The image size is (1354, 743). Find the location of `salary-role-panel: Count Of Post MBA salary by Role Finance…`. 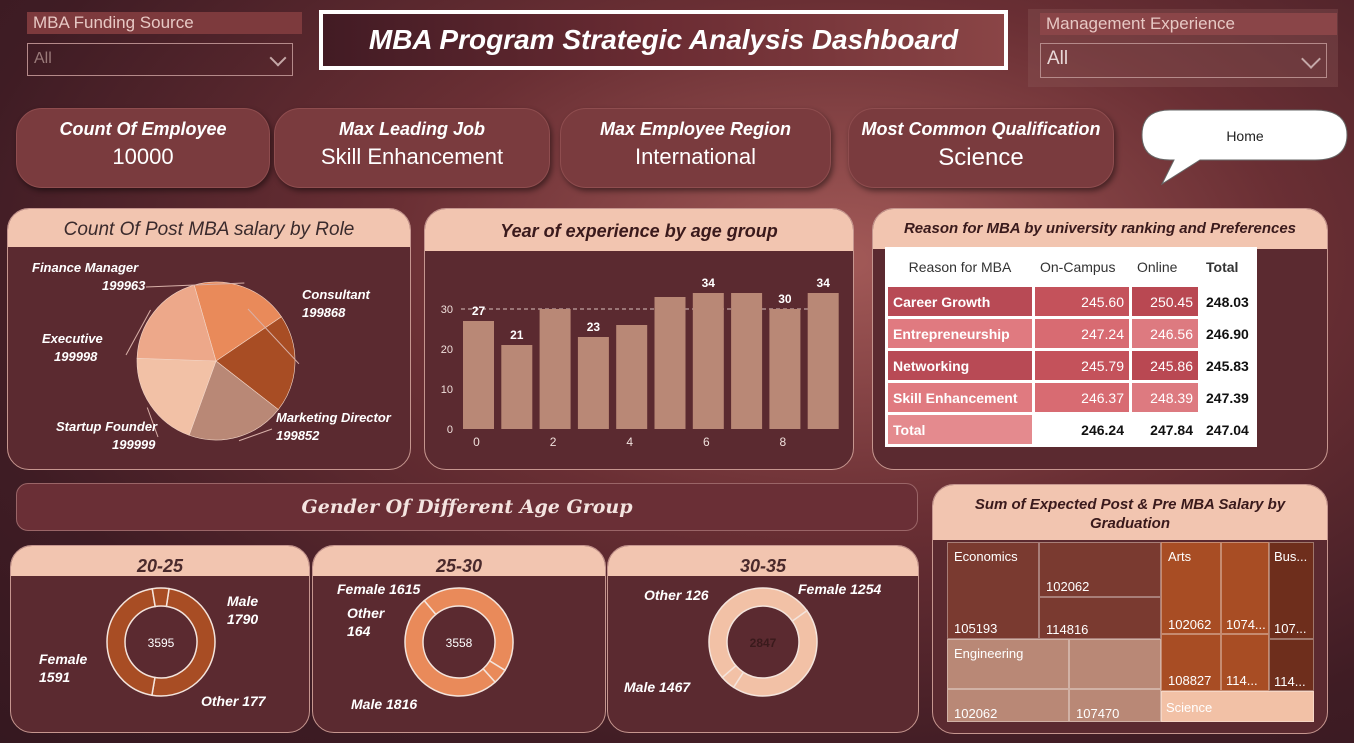

salary-role-panel: Count Of Post MBA salary by Role Finance… is located at coordinates (209, 339).